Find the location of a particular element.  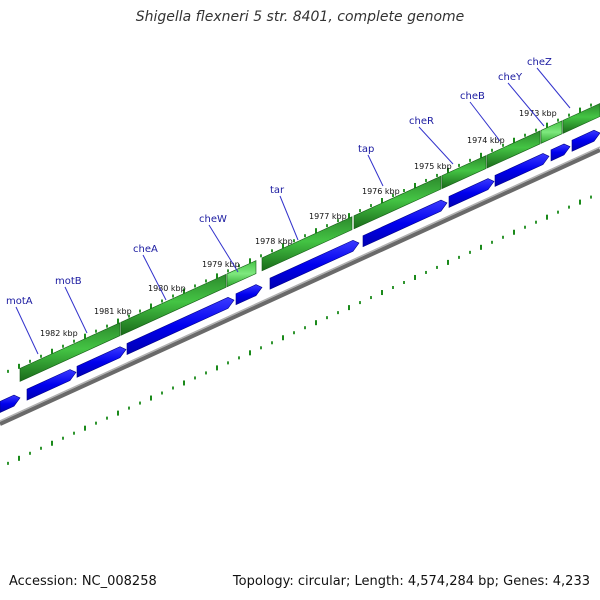

gene-label-motB: motB is located at coordinates (68, 281).